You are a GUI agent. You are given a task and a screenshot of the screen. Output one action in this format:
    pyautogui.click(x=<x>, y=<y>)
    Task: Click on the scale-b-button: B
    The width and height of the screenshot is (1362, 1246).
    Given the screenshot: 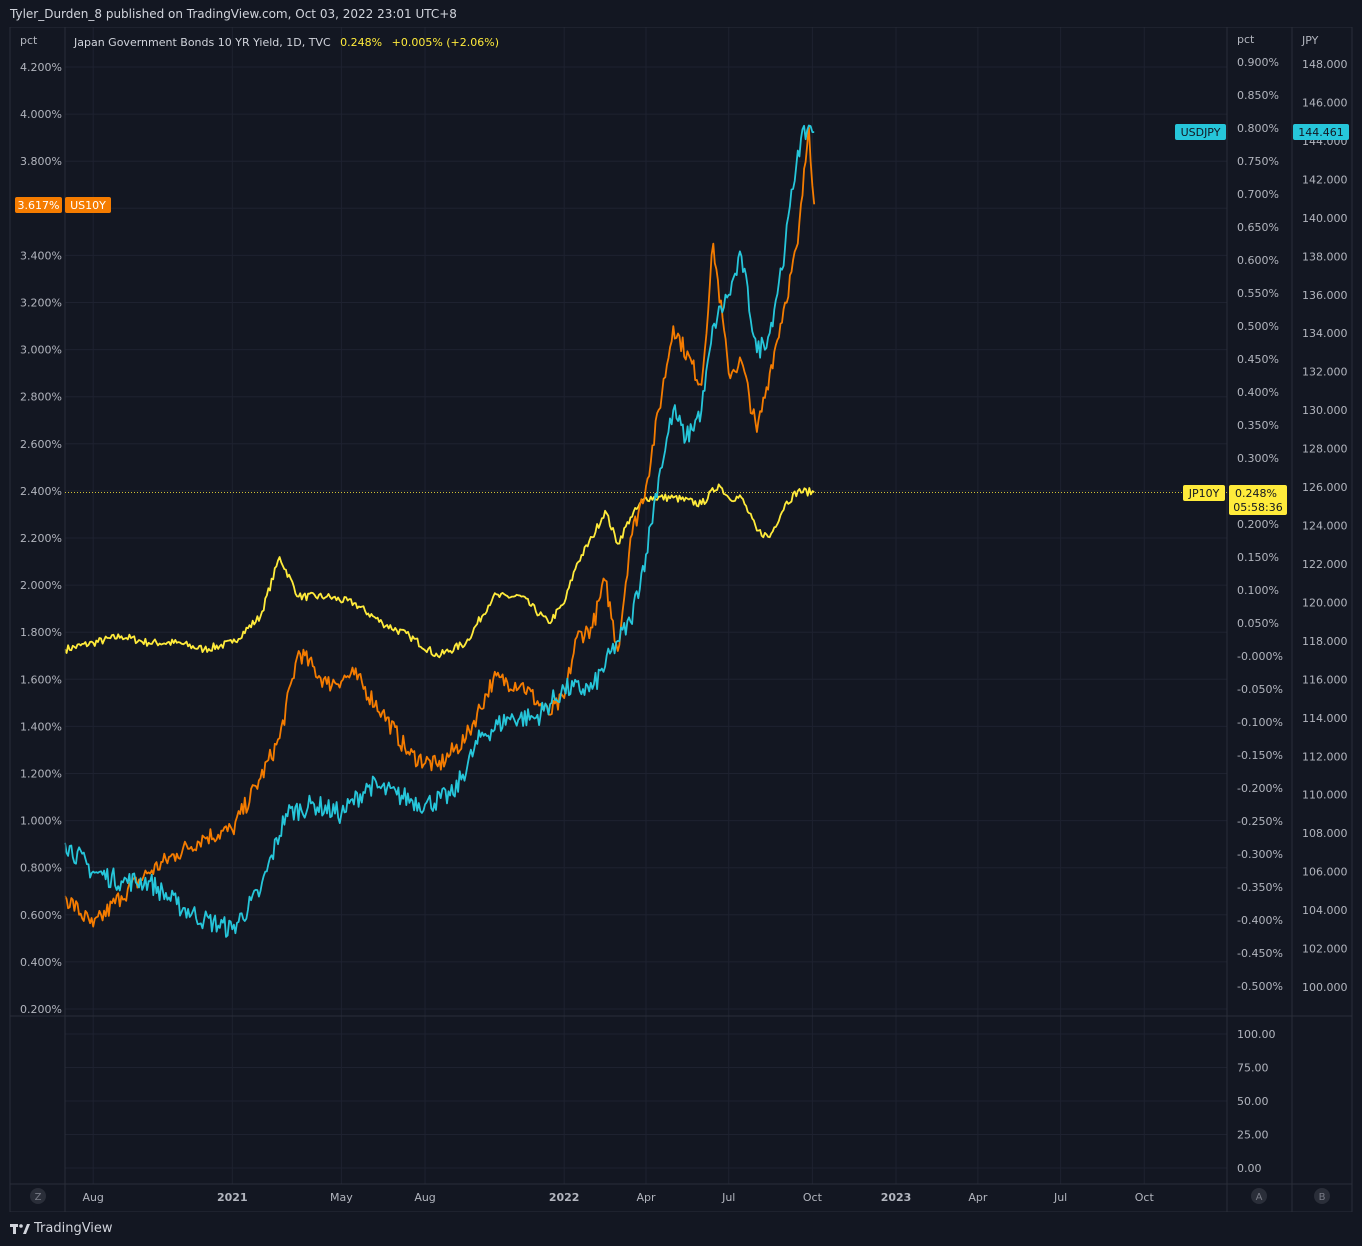 What is the action you would take?
    pyautogui.click(x=1322, y=1196)
    